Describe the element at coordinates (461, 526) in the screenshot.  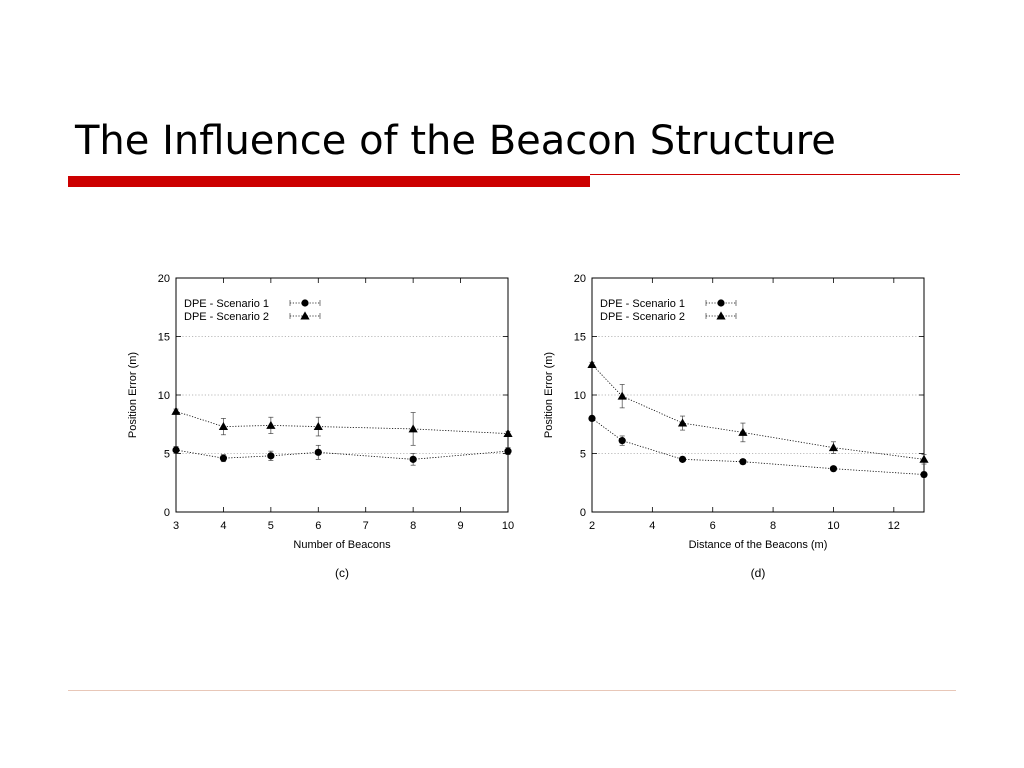
I see `x-tick-label: 9` at that location.